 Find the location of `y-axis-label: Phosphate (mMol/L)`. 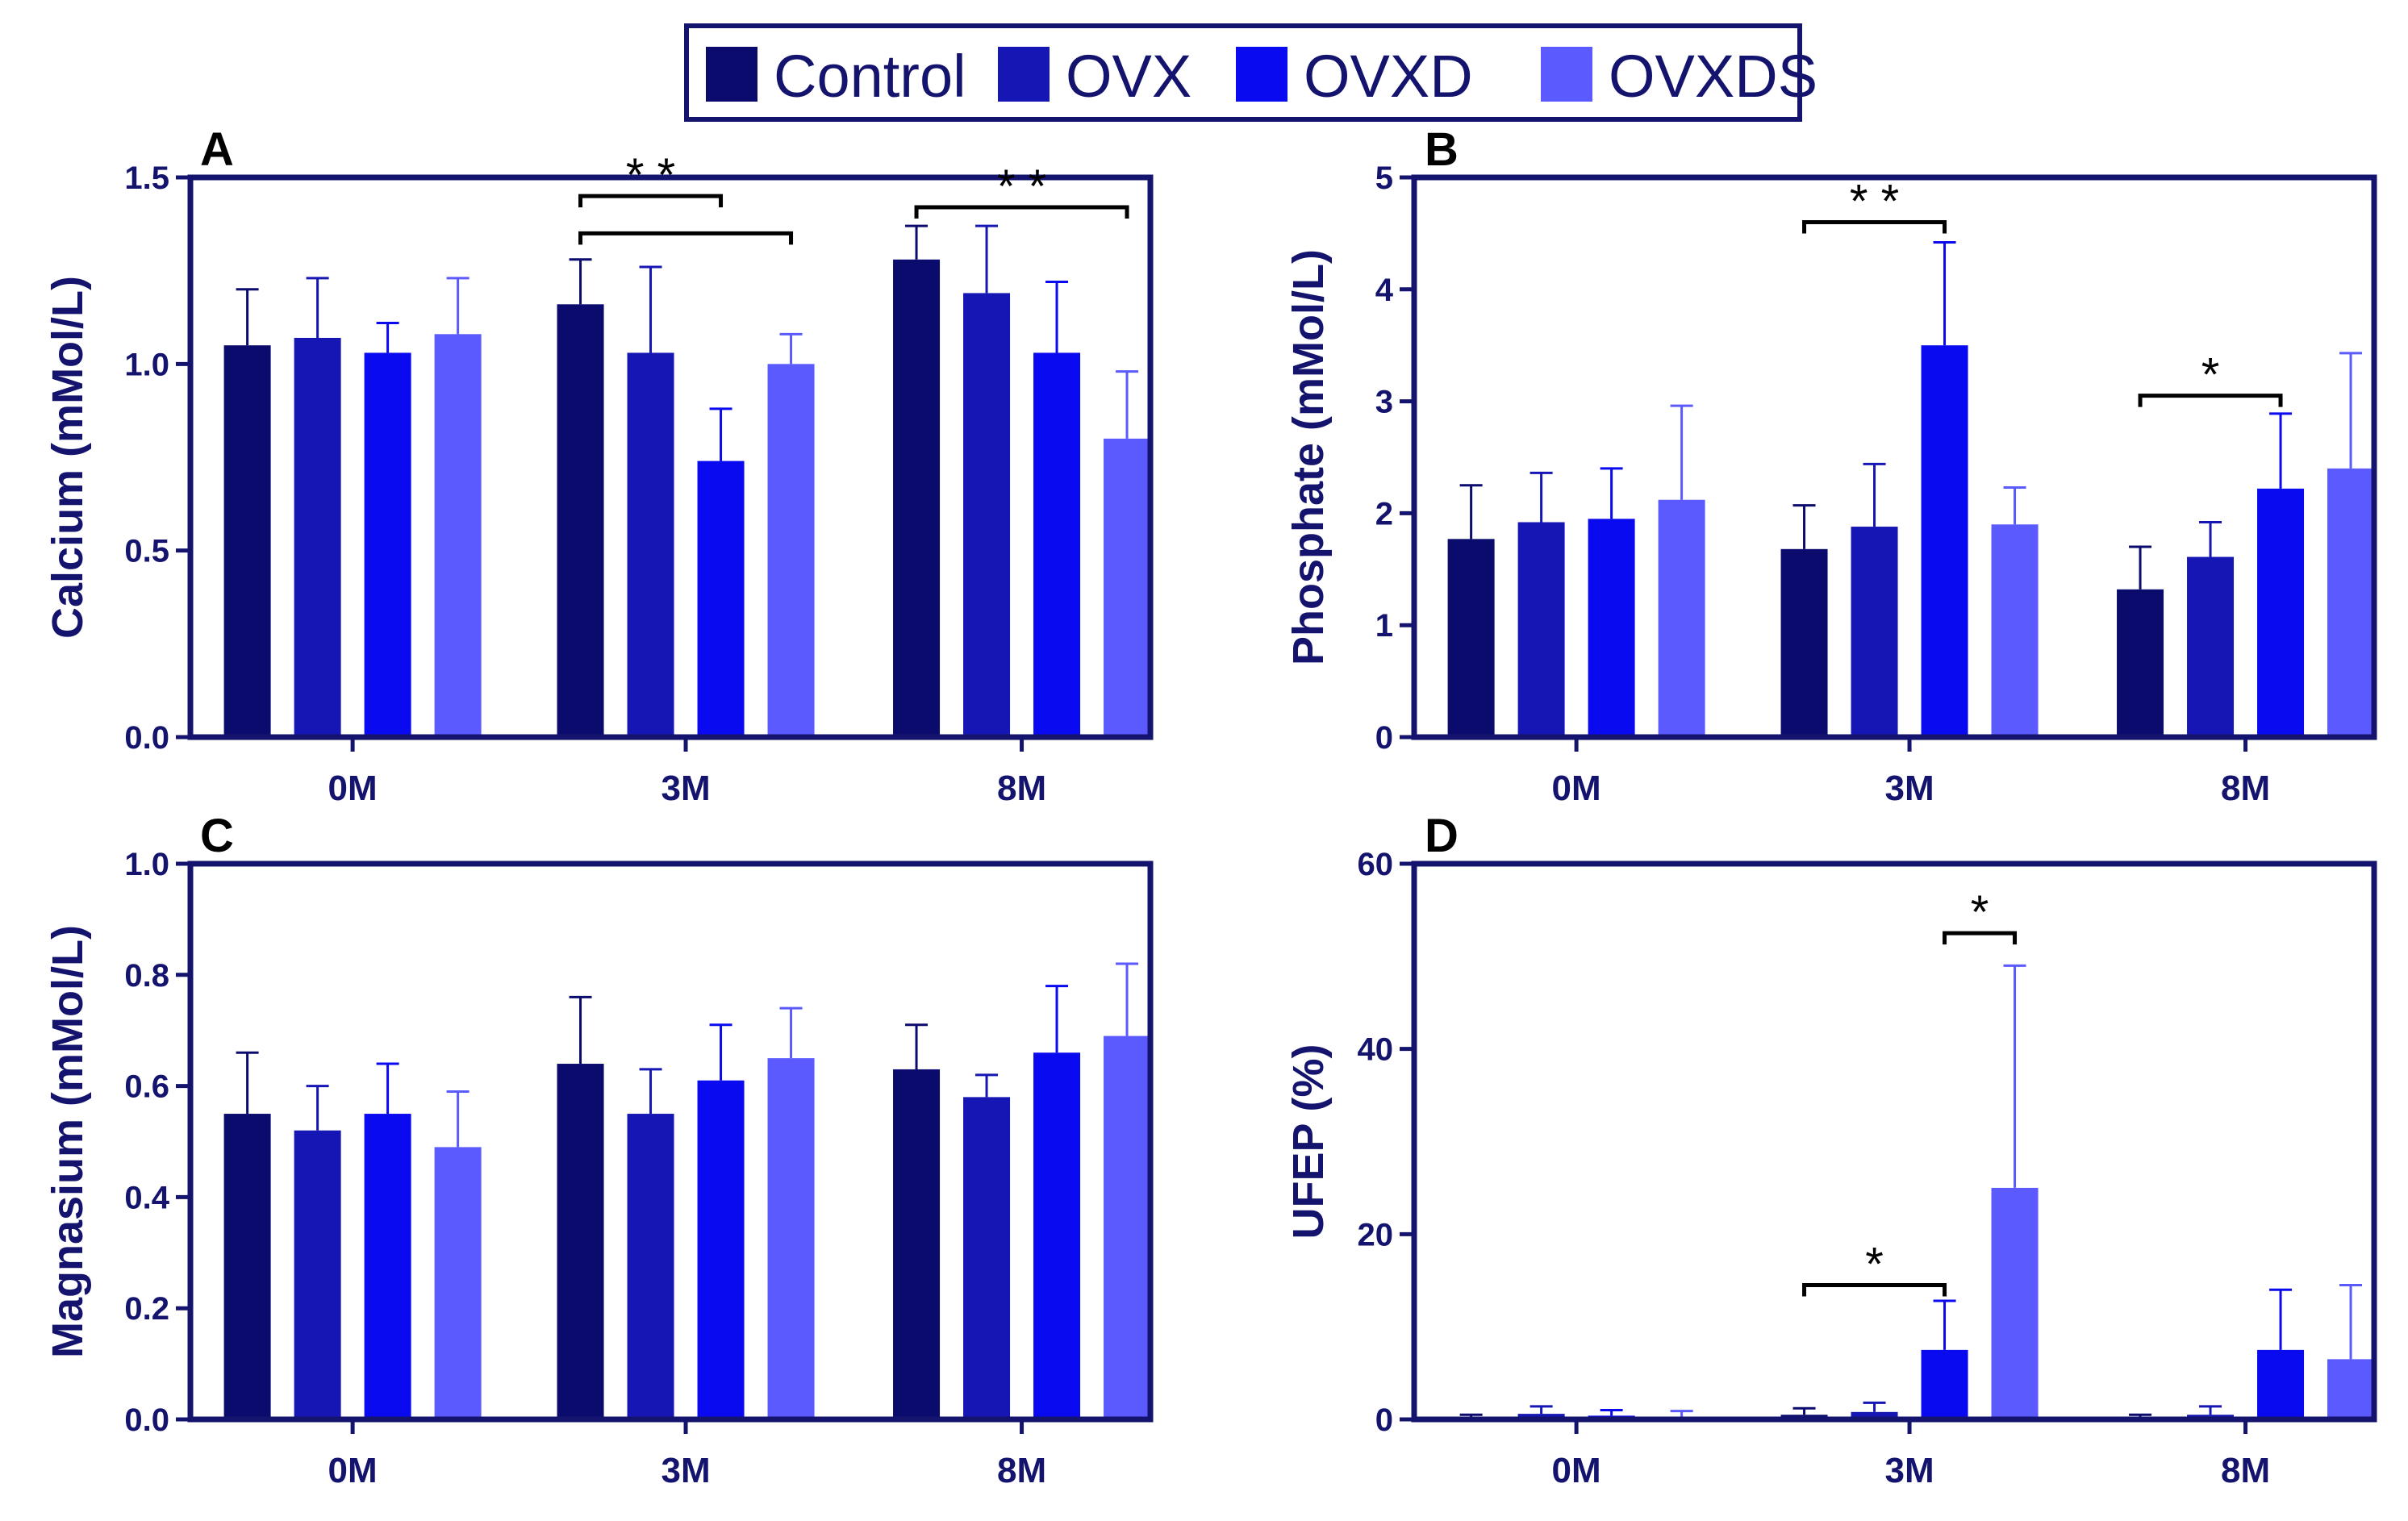

y-axis-label: Phosphate (mMol/L) is located at coordinates (1308, 457).